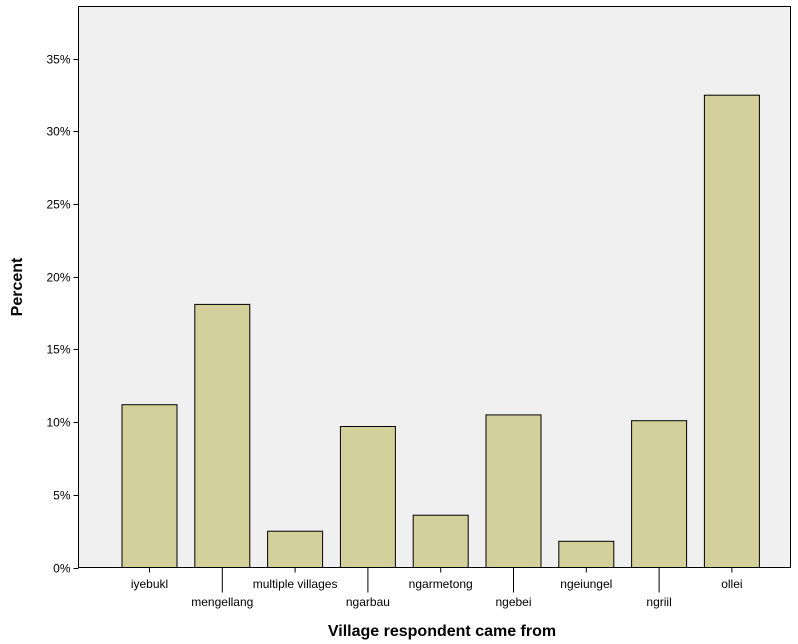 The width and height of the screenshot is (798, 644). What do you see at coordinates (62, 496) in the screenshot?
I see `y-tick-label: 5%` at bounding box center [62, 496].